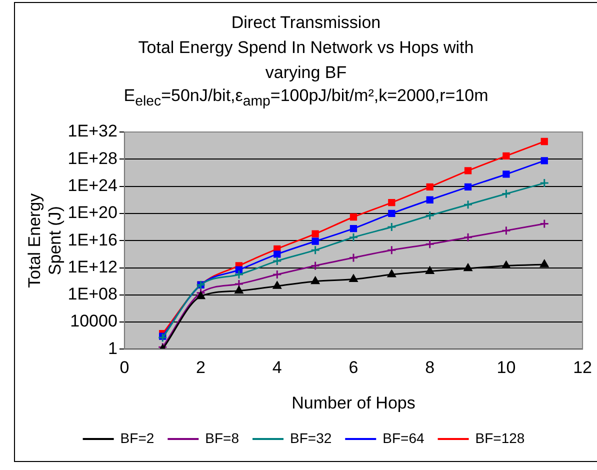 This screenshot has height=470, width=597. What do you see at coordinates (93, 266) in the screenshot?
I see `y-tick-label: 1E+12` at bounding box center [93, 266].